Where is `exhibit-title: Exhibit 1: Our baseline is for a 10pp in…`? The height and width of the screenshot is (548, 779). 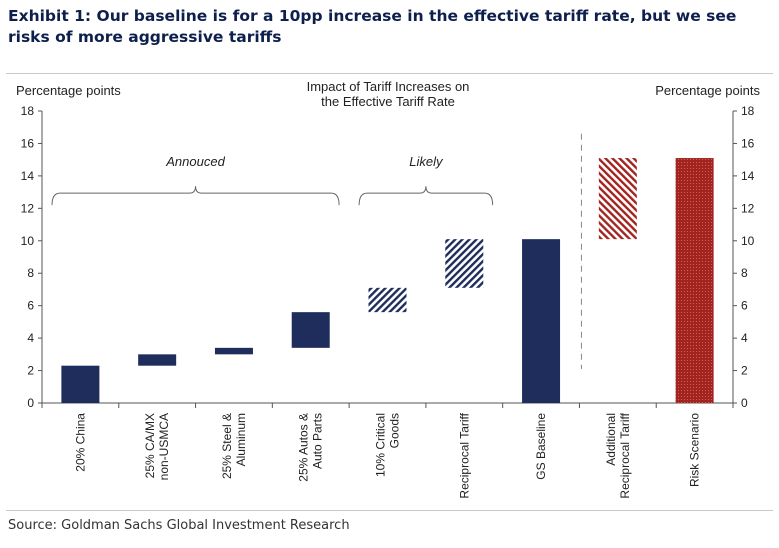
exhibit-title: Exhibit 1: Our baseline is for a 10pp in… is located at coordinates (372, 26).